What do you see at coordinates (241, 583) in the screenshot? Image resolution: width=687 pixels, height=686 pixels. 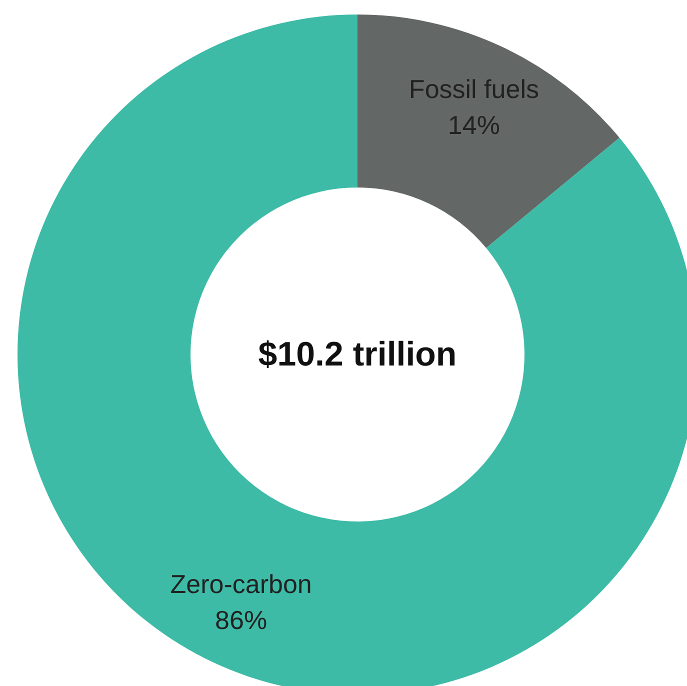 I see `slice-label: Zero-carbon` at bounding box center [241, 583].